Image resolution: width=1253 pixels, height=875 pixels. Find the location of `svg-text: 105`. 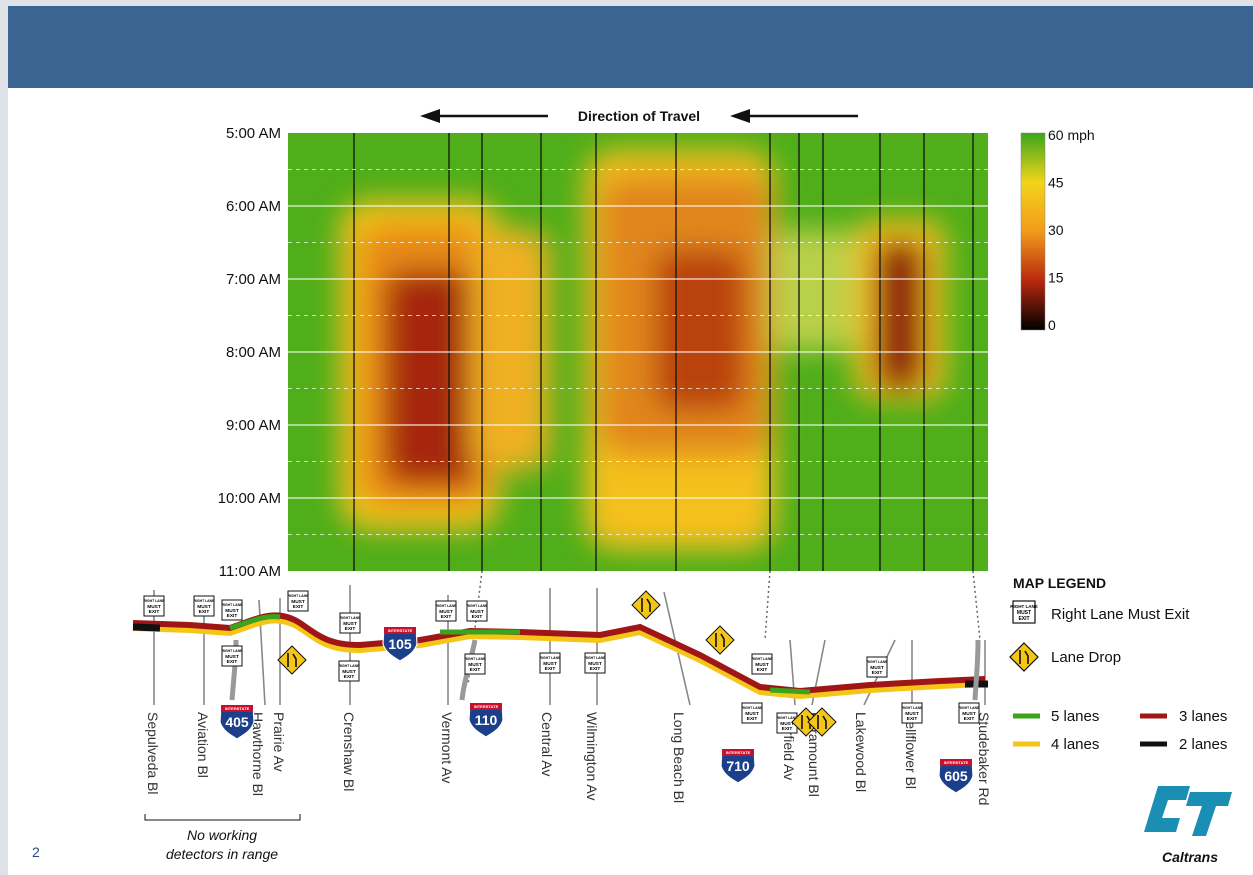

svg-text: 105 is located at coordinates (400, 644).